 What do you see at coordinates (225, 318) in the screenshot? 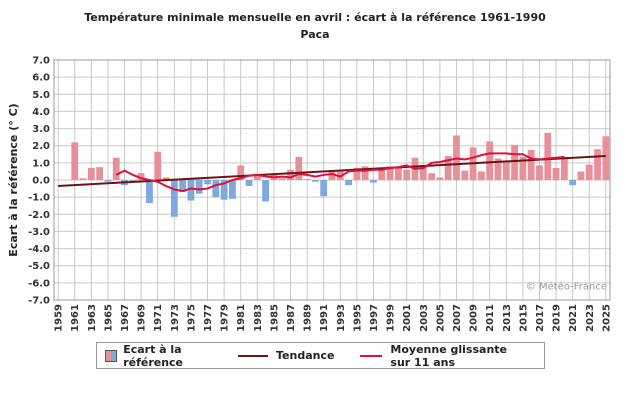
I see `x-tick-label: 1979` at bounding box center [225, 318].